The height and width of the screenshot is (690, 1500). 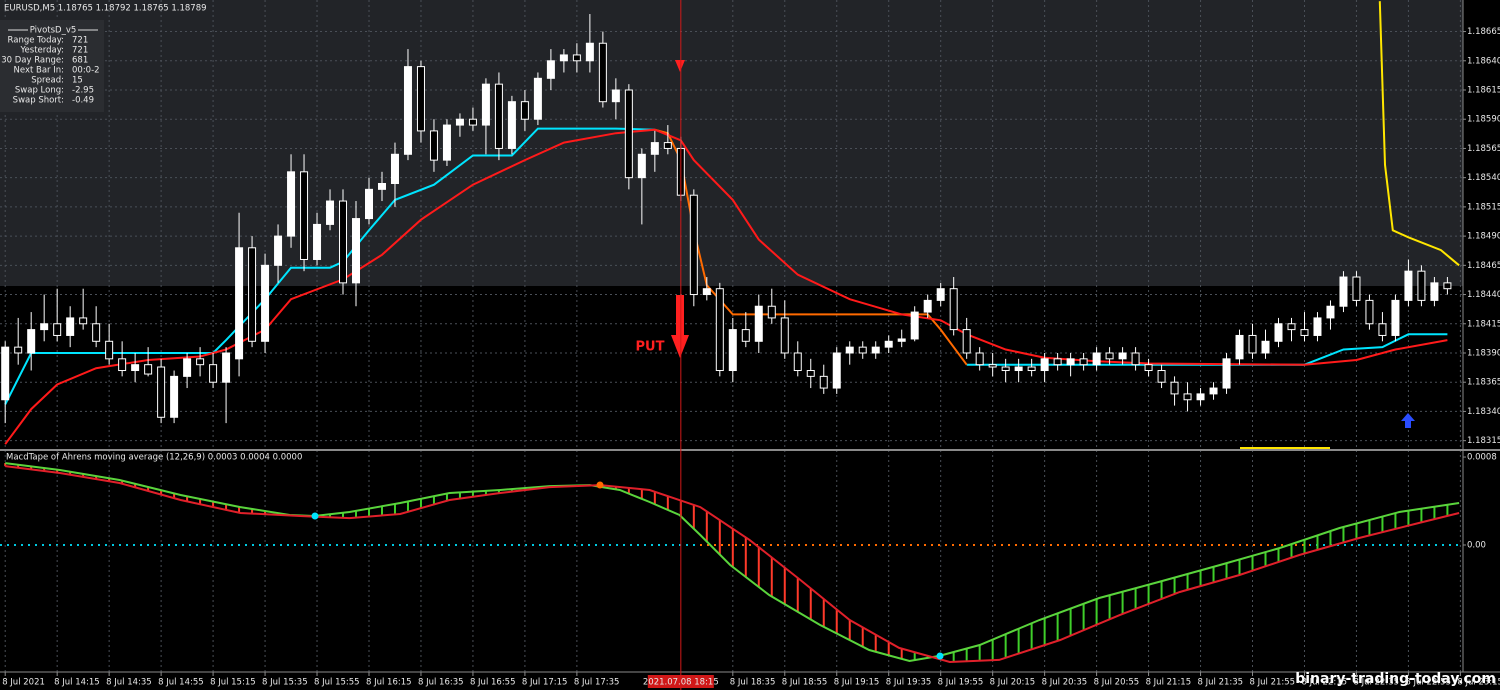 What do you see at coordinates (441, 683) in the screenshot?
I see `x-tick-label: 8 Jul 16:35` at bounding box center [441, 683].